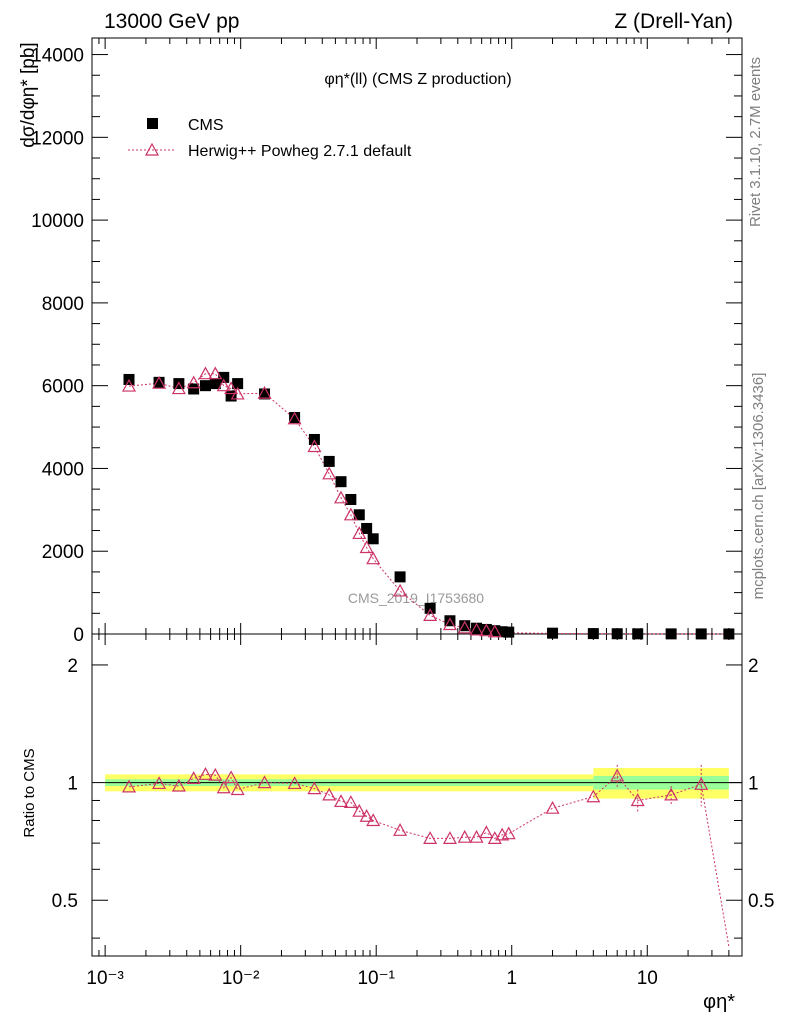  What do you see at coordinates (753, 784) in the screenshot?
I see `ratio-tick-label-right: 1` at bounding box center [753, 784].